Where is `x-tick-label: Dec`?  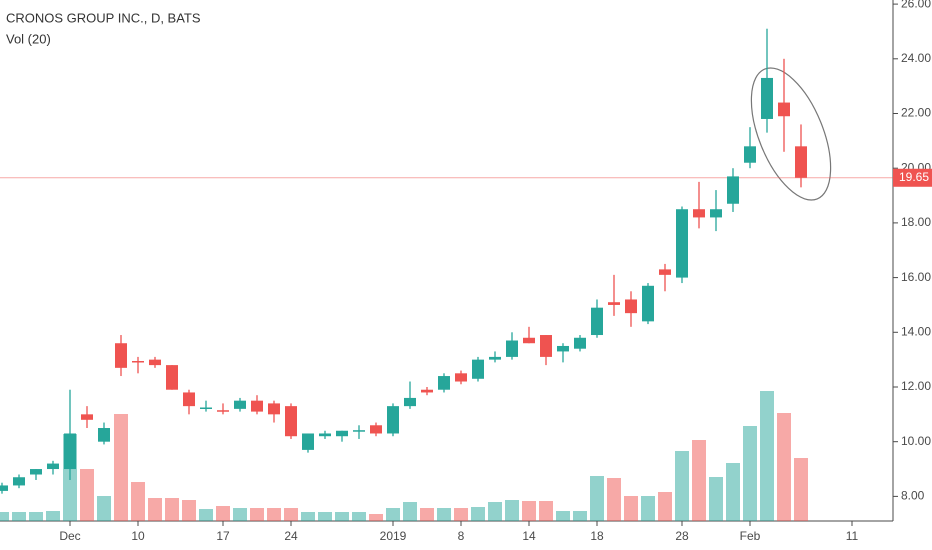
x-tick-label: Dec is located at coordinates (69, 536).